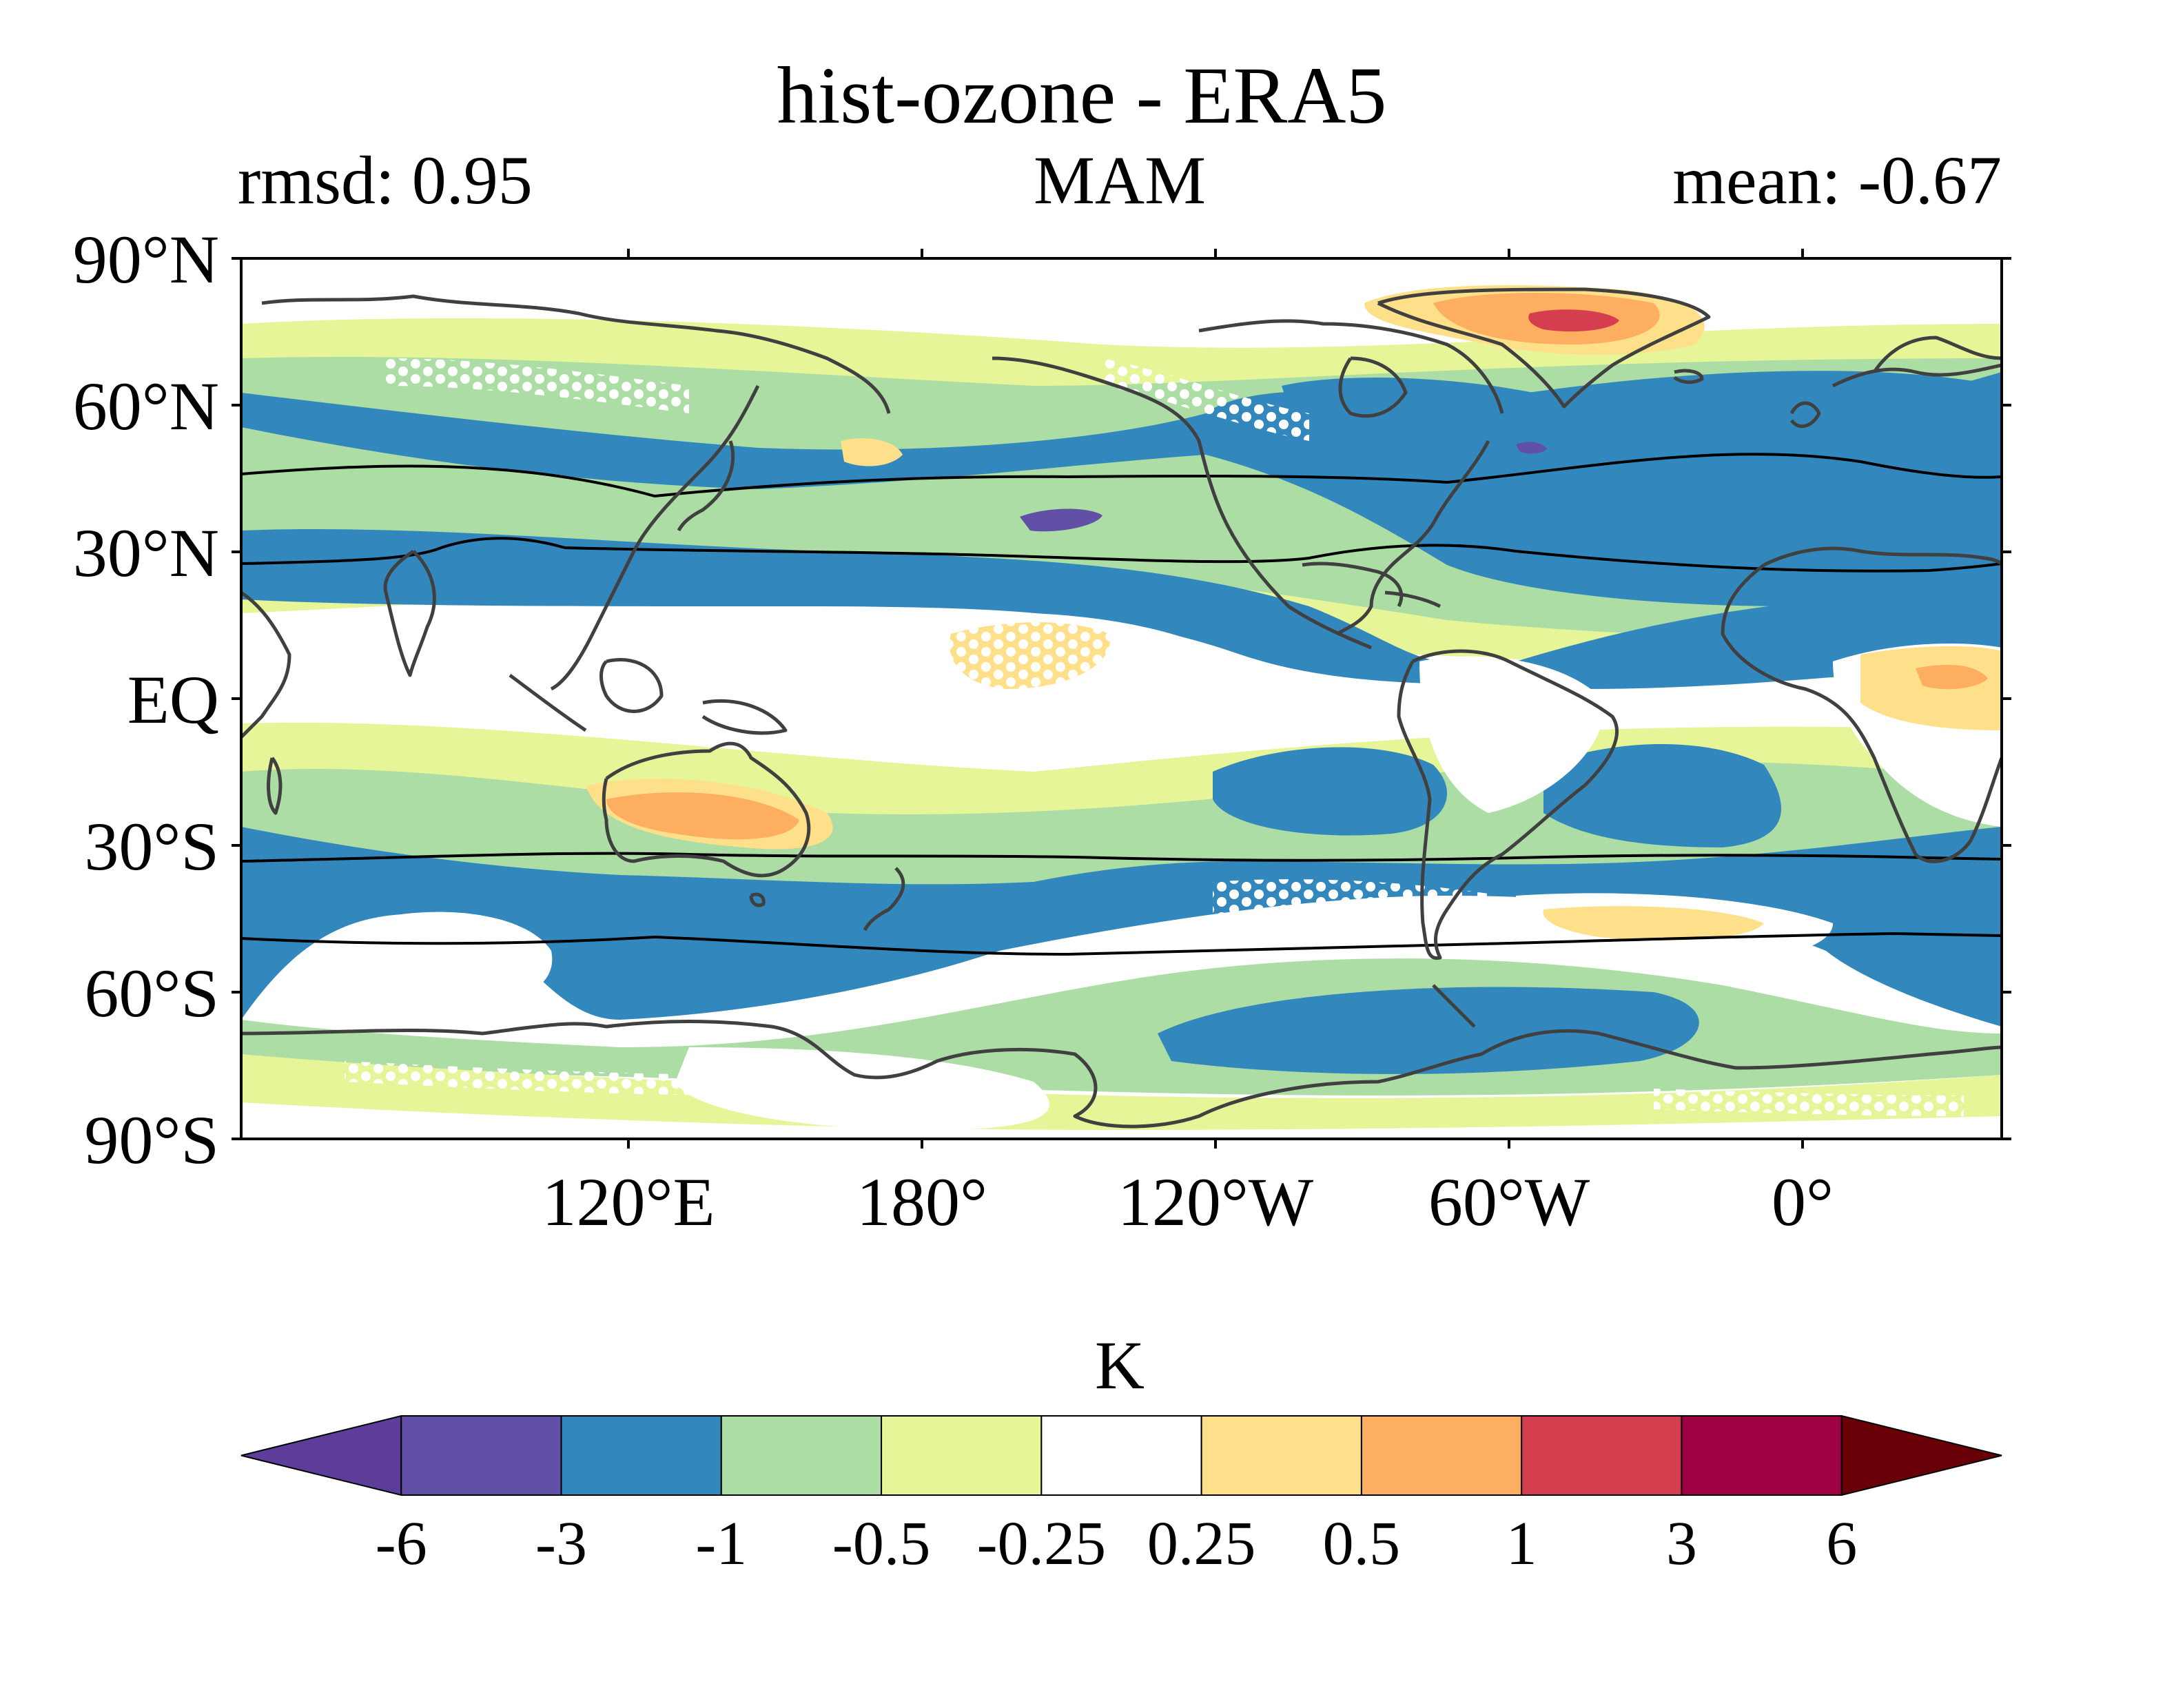 This screenshot has width=2165, height=1708. Describe the element at coordinates (385, 180) in the screenshot. I see `rmsd-label: rmsd: 0.95` at that location.